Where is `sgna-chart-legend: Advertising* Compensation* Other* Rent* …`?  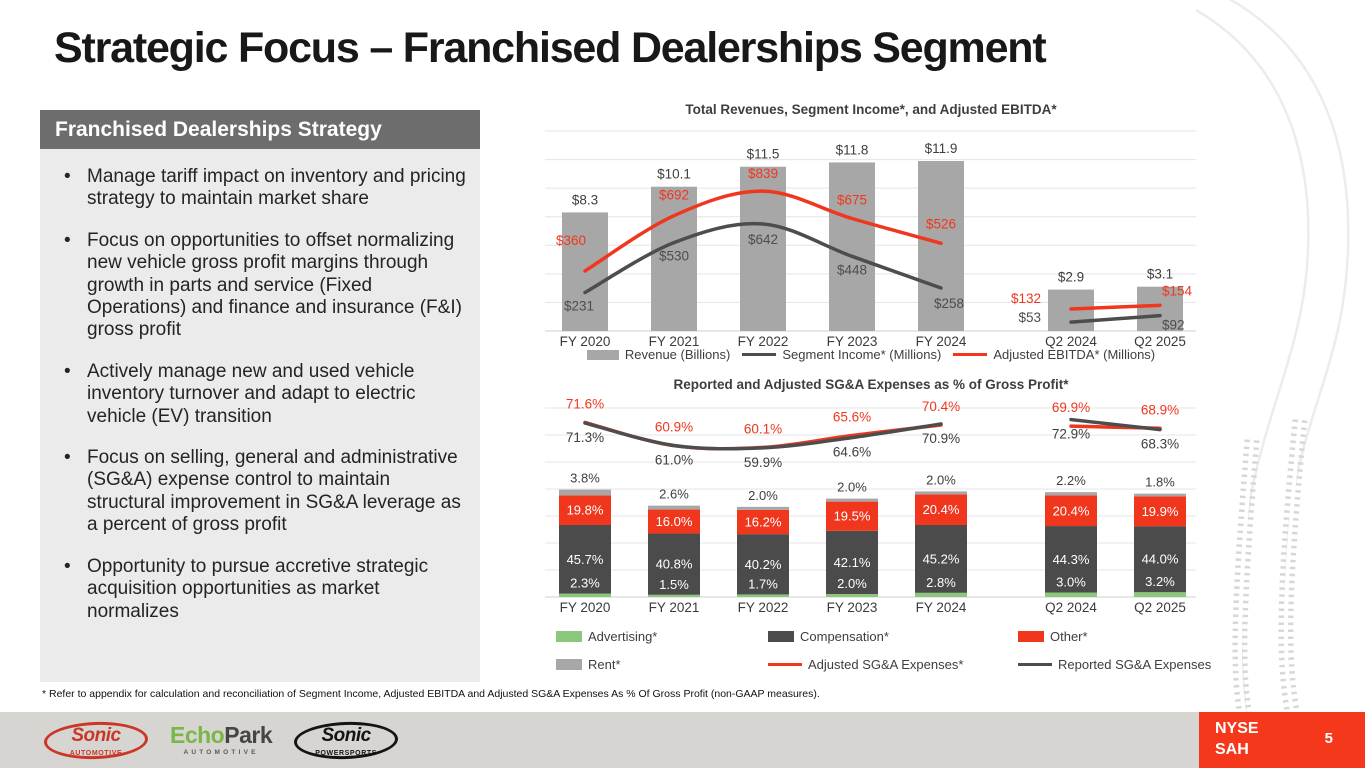
sgna-chart-legend: Advertising* Compensation* Other* Rent* … is located at coordinates (883, 650).